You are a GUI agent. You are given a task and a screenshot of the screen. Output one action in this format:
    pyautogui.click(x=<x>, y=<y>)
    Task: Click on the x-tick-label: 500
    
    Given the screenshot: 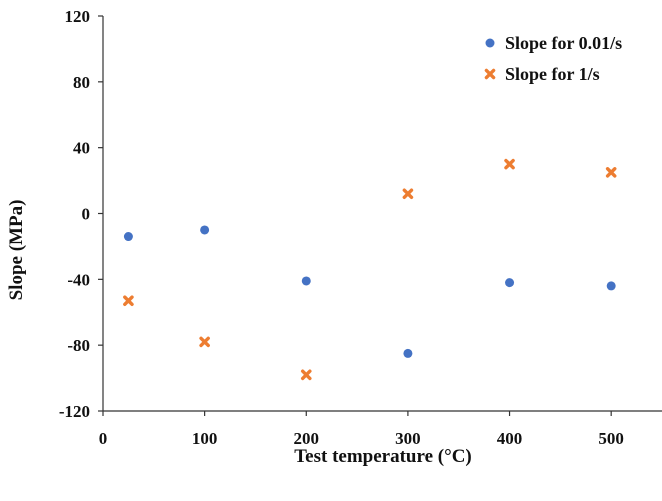 What is the action you would take?
    pyautogui.click(x=611, y=438)
    